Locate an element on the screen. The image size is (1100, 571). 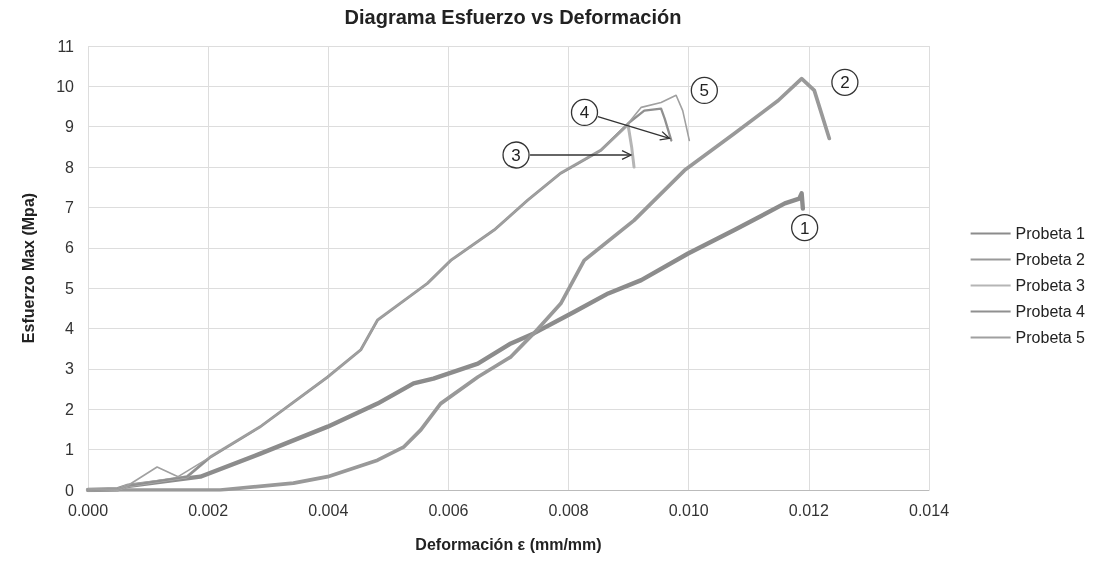
legend-label: Probeta 4 is located at coordinates (1050, 311).